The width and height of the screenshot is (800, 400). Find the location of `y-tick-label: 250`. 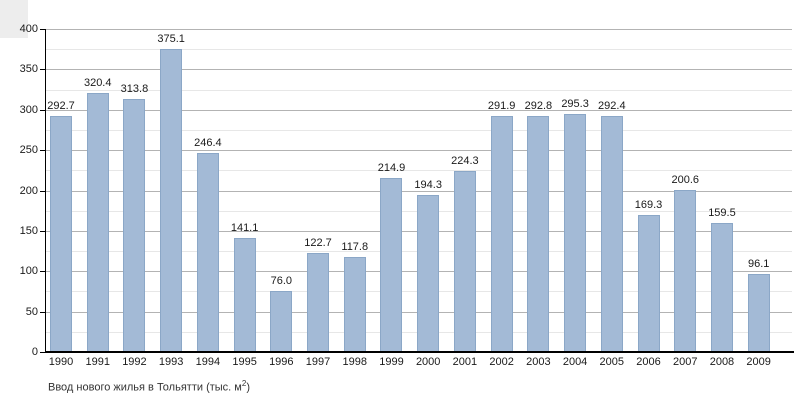

y-tick-label: 250 is located at coordinates (28, 150).